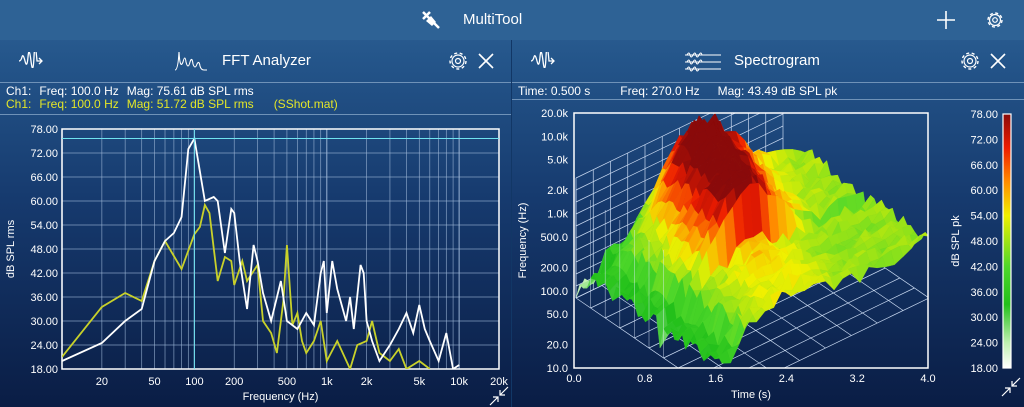  What do you see at coordinates (995, 20) in the screenshot?
I see `gear-icon` at bounding box center [995, 20].